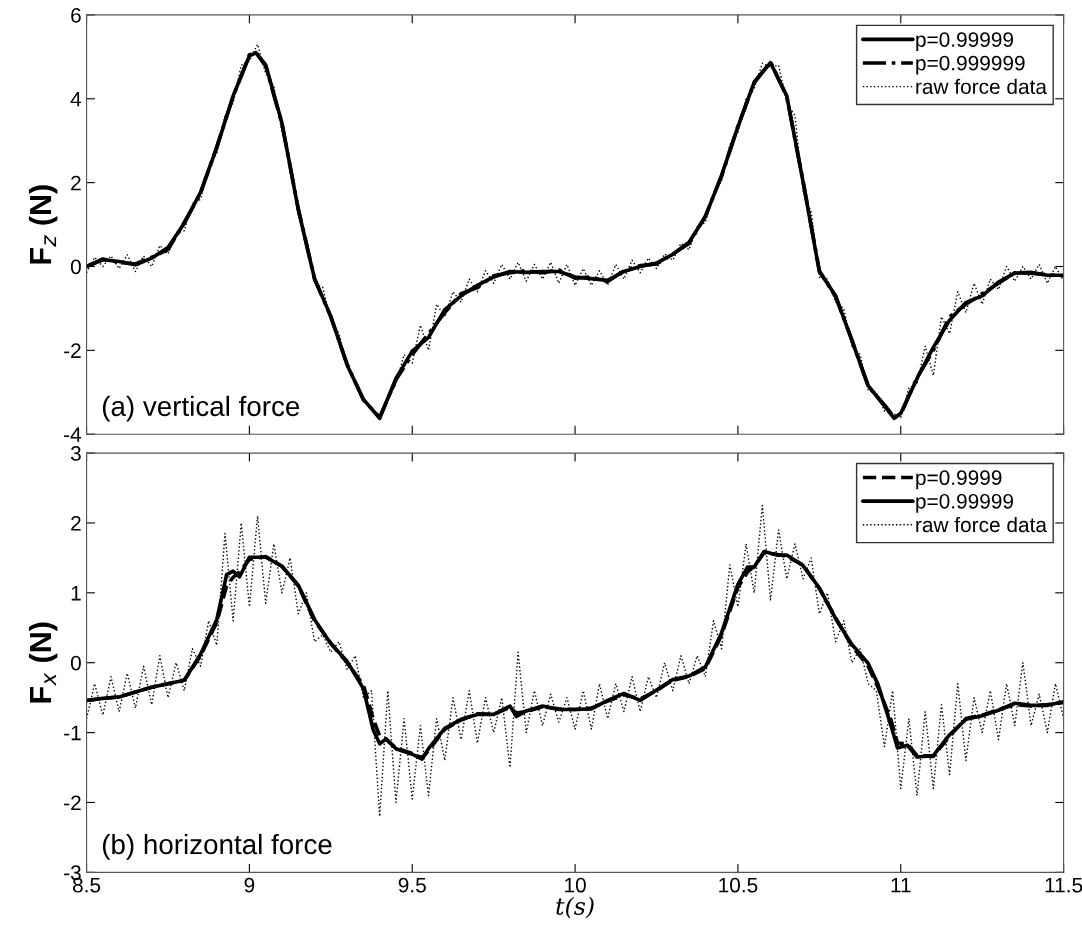 This screenshot has height=933, width=1082. What do you see at coordinates (901, 885) in the screenshot?
I see `x-tick-label: 11` at bounding box center [901, 885].